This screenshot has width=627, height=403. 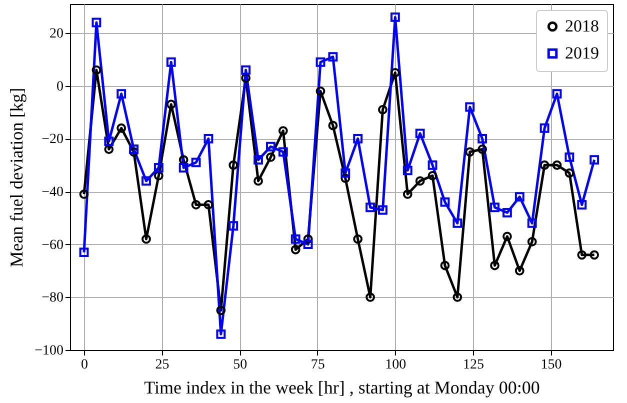 What do you see at coordinates (582, 26) in the screenshot?
I see `legend-label: 2018` at bounding box center [582, 26].